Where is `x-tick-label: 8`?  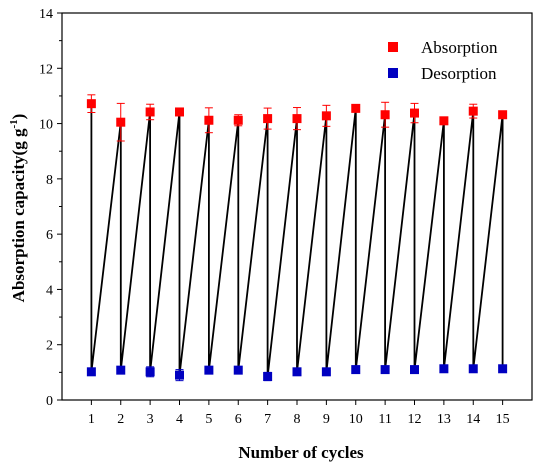 x-tick-label: 8 is located at coordinates (297, 419).